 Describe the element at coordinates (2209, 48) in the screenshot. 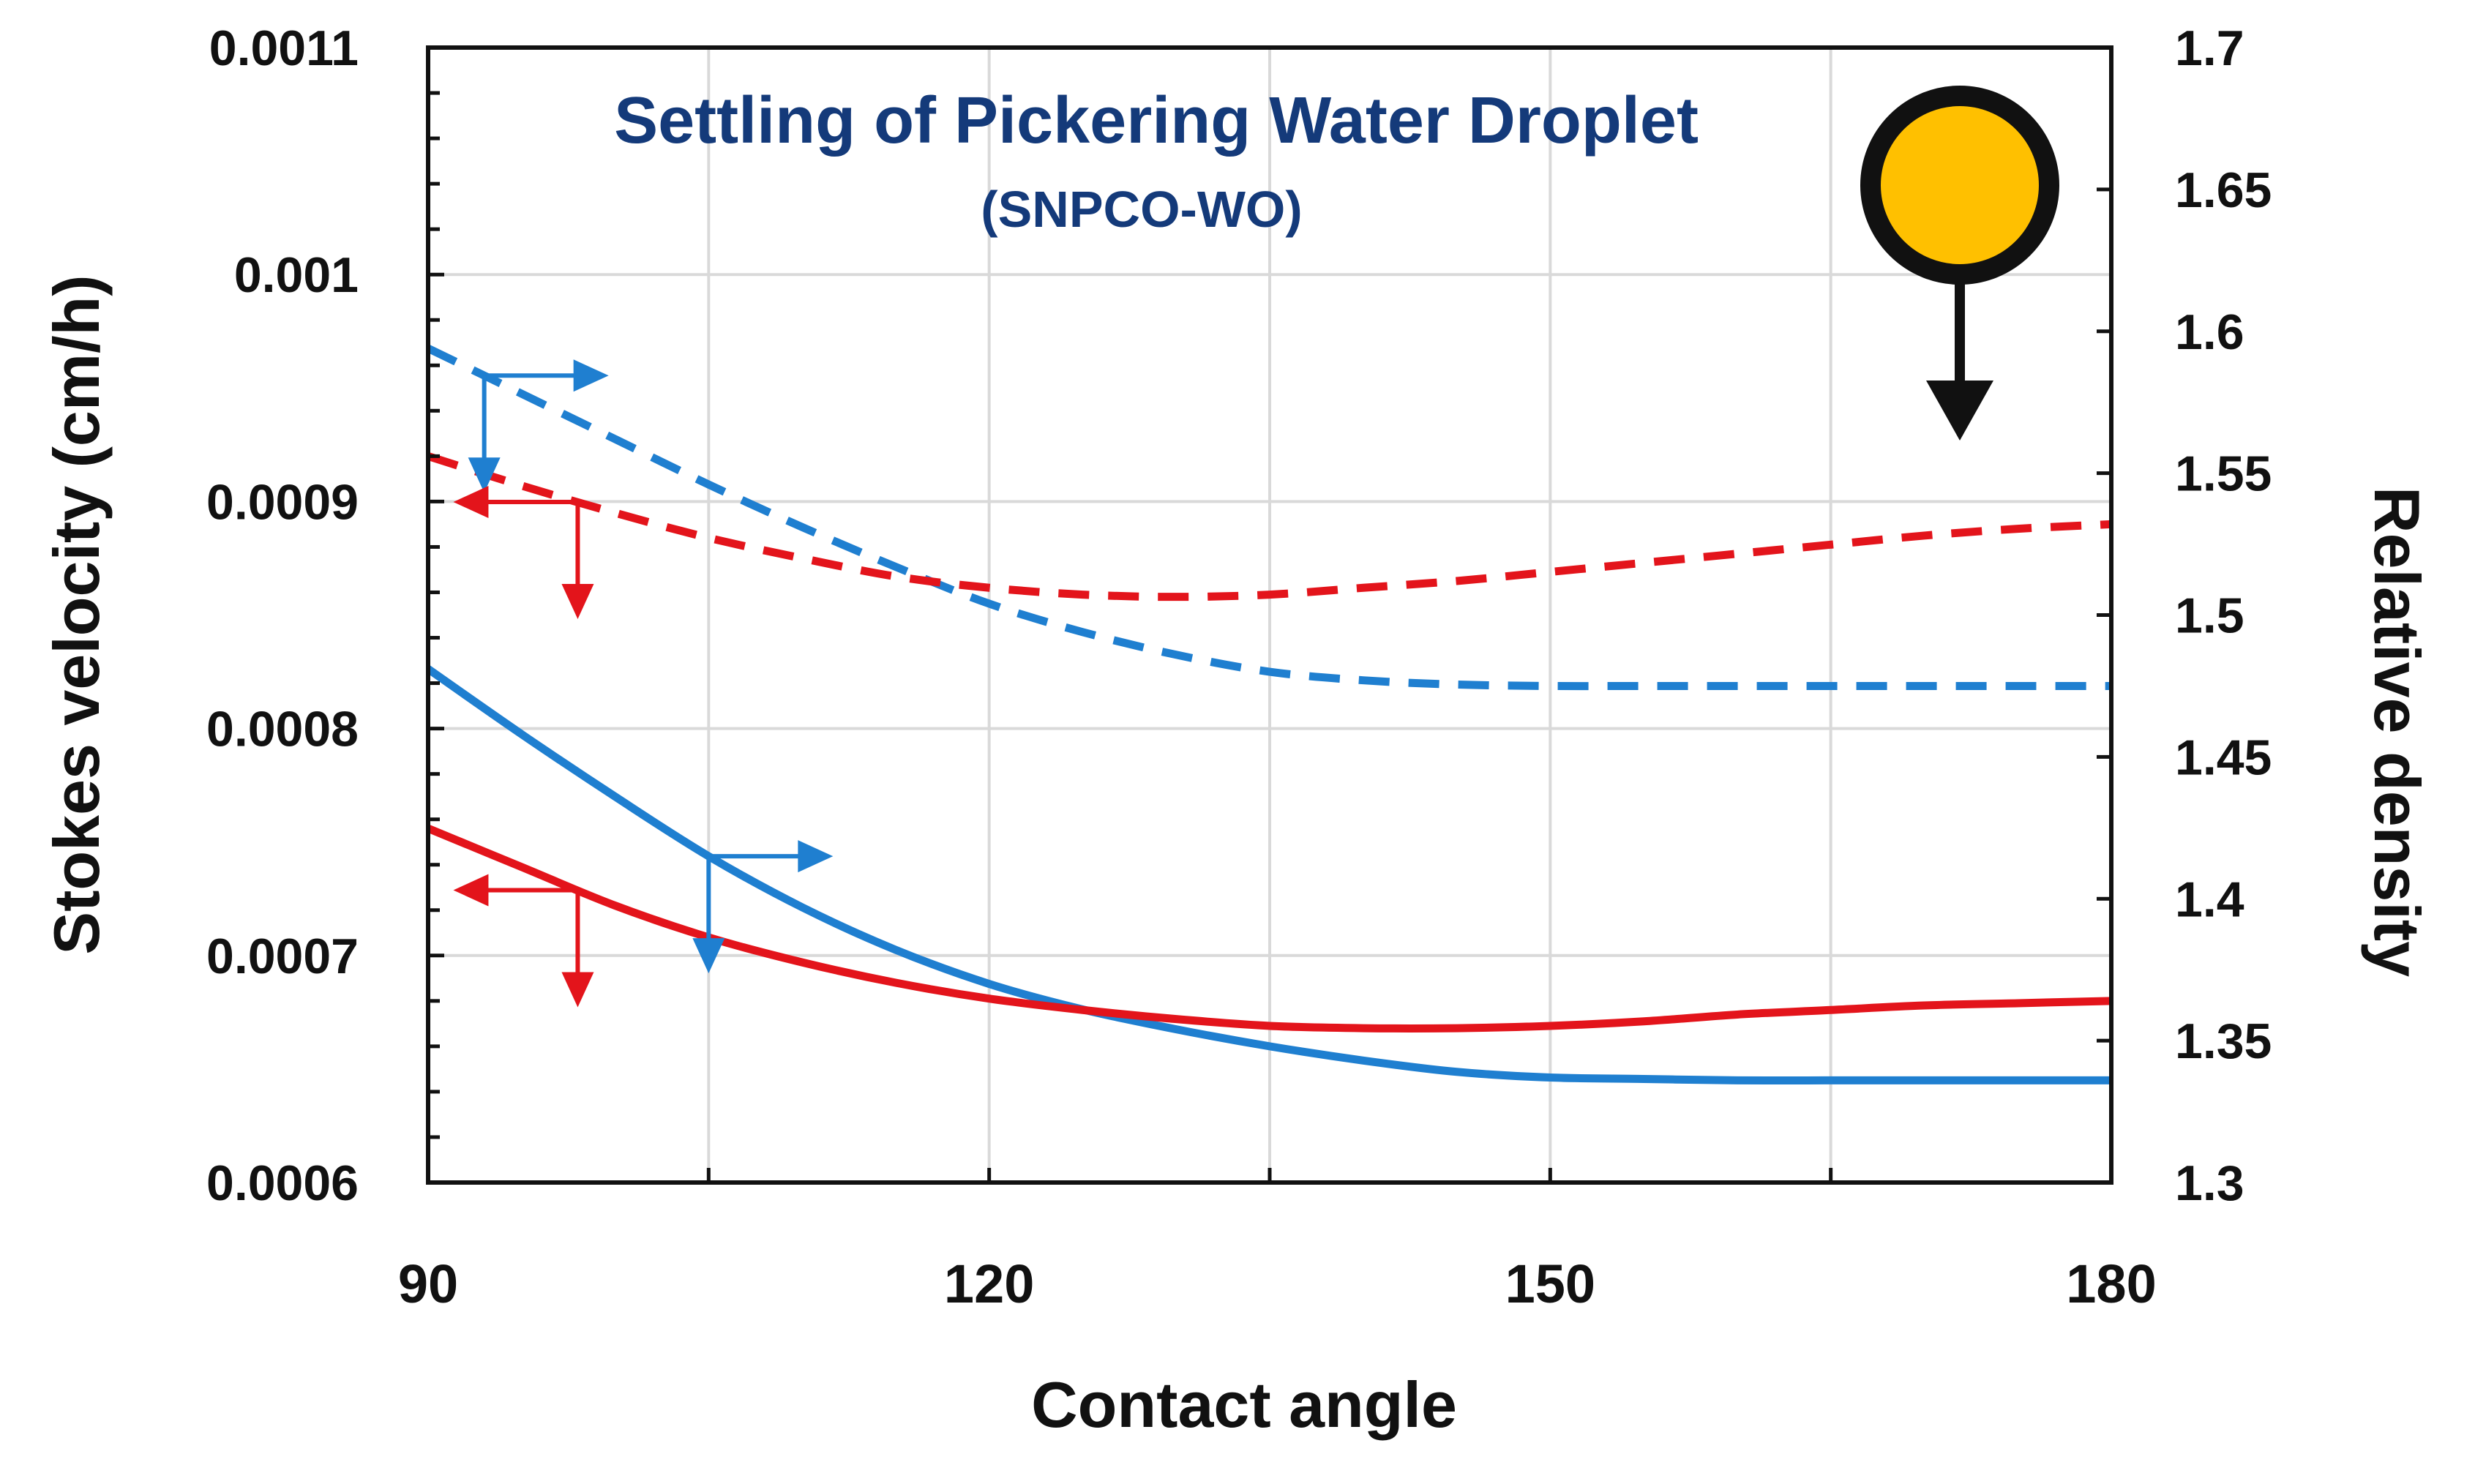

I see `y-right-tick-label: 1.7` at that location.